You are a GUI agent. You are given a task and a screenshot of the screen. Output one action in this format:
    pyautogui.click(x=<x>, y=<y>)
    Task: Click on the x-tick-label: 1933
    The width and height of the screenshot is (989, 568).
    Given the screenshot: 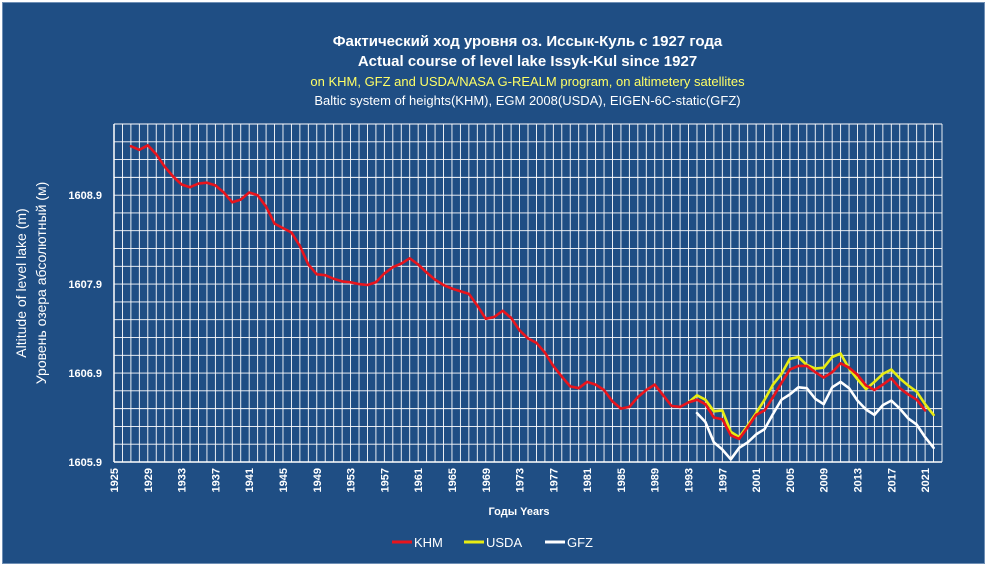 What is the action you would take?
    pyautogui.click(x=183, y=480)
    